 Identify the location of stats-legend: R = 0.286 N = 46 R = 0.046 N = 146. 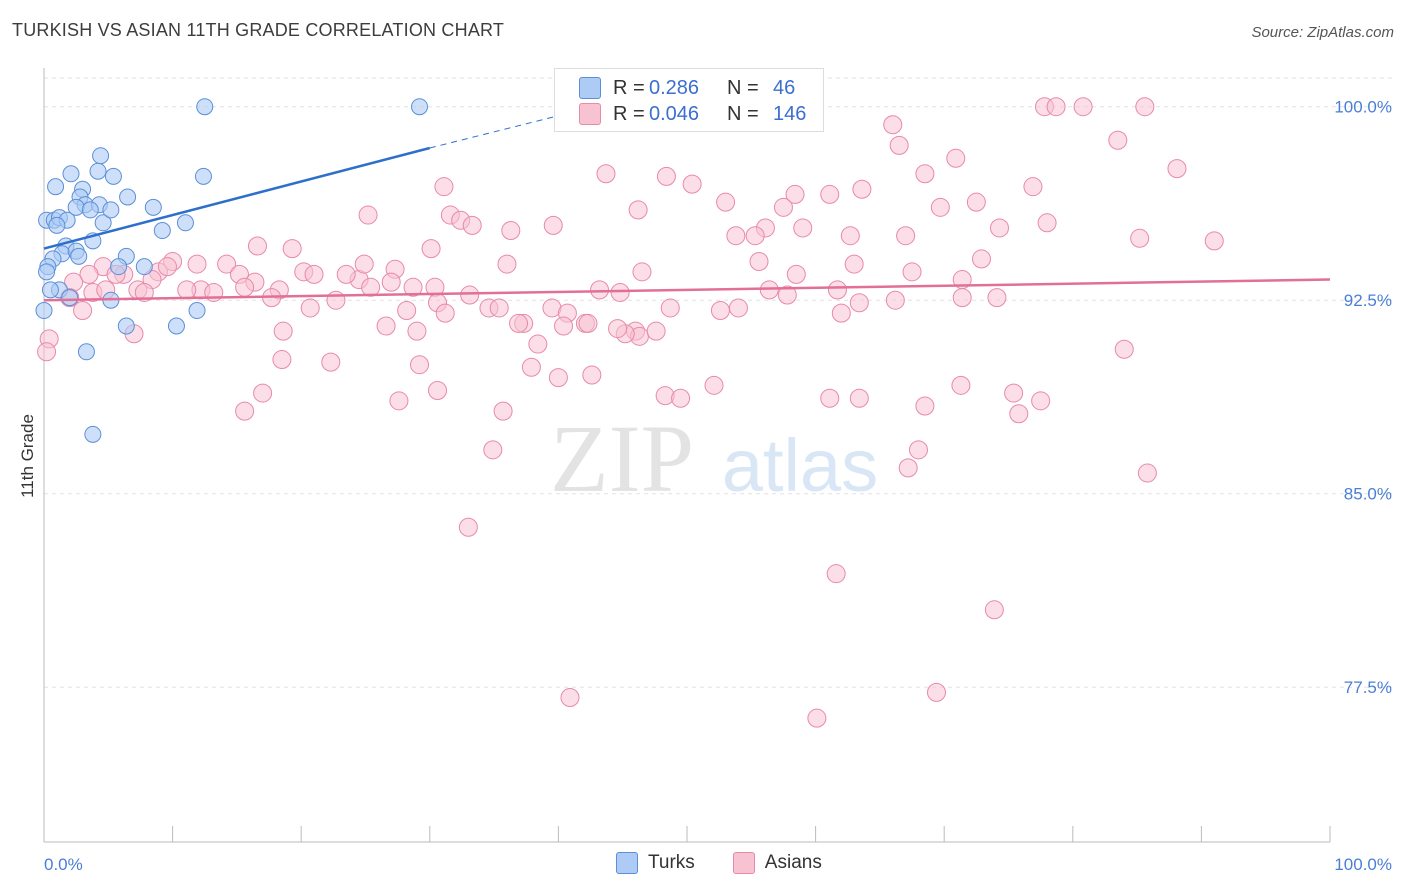
(689, 100).